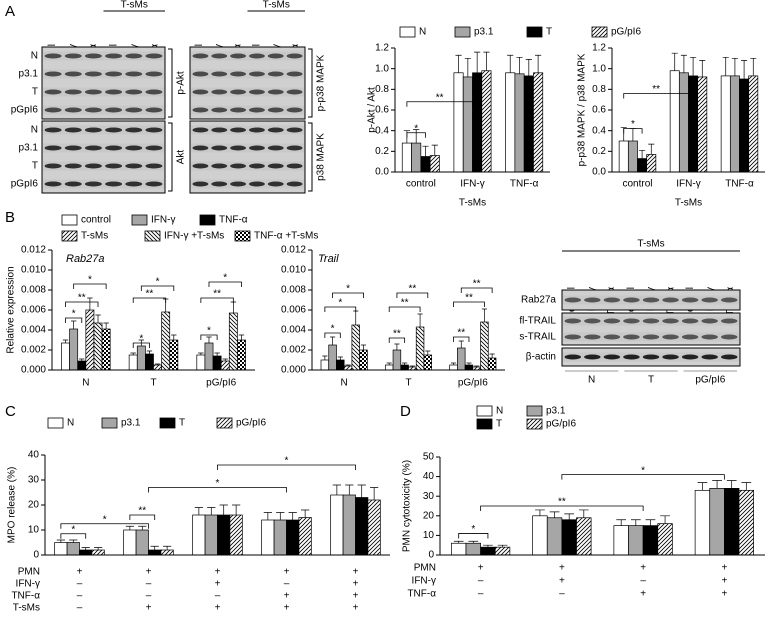 The image size is (772, 617). Describe the element at coordinates (34, 130) in the screenshot. I see `row-label: N` at that location.